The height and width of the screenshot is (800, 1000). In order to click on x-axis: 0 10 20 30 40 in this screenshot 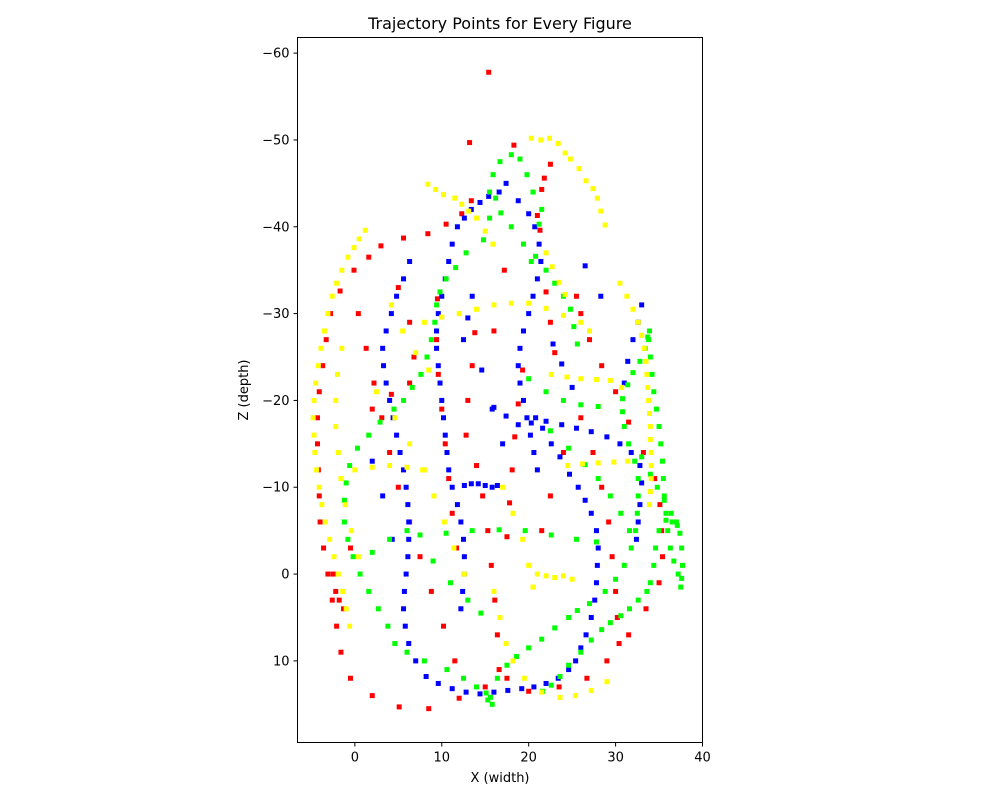, I will do `click(531, 754)`.